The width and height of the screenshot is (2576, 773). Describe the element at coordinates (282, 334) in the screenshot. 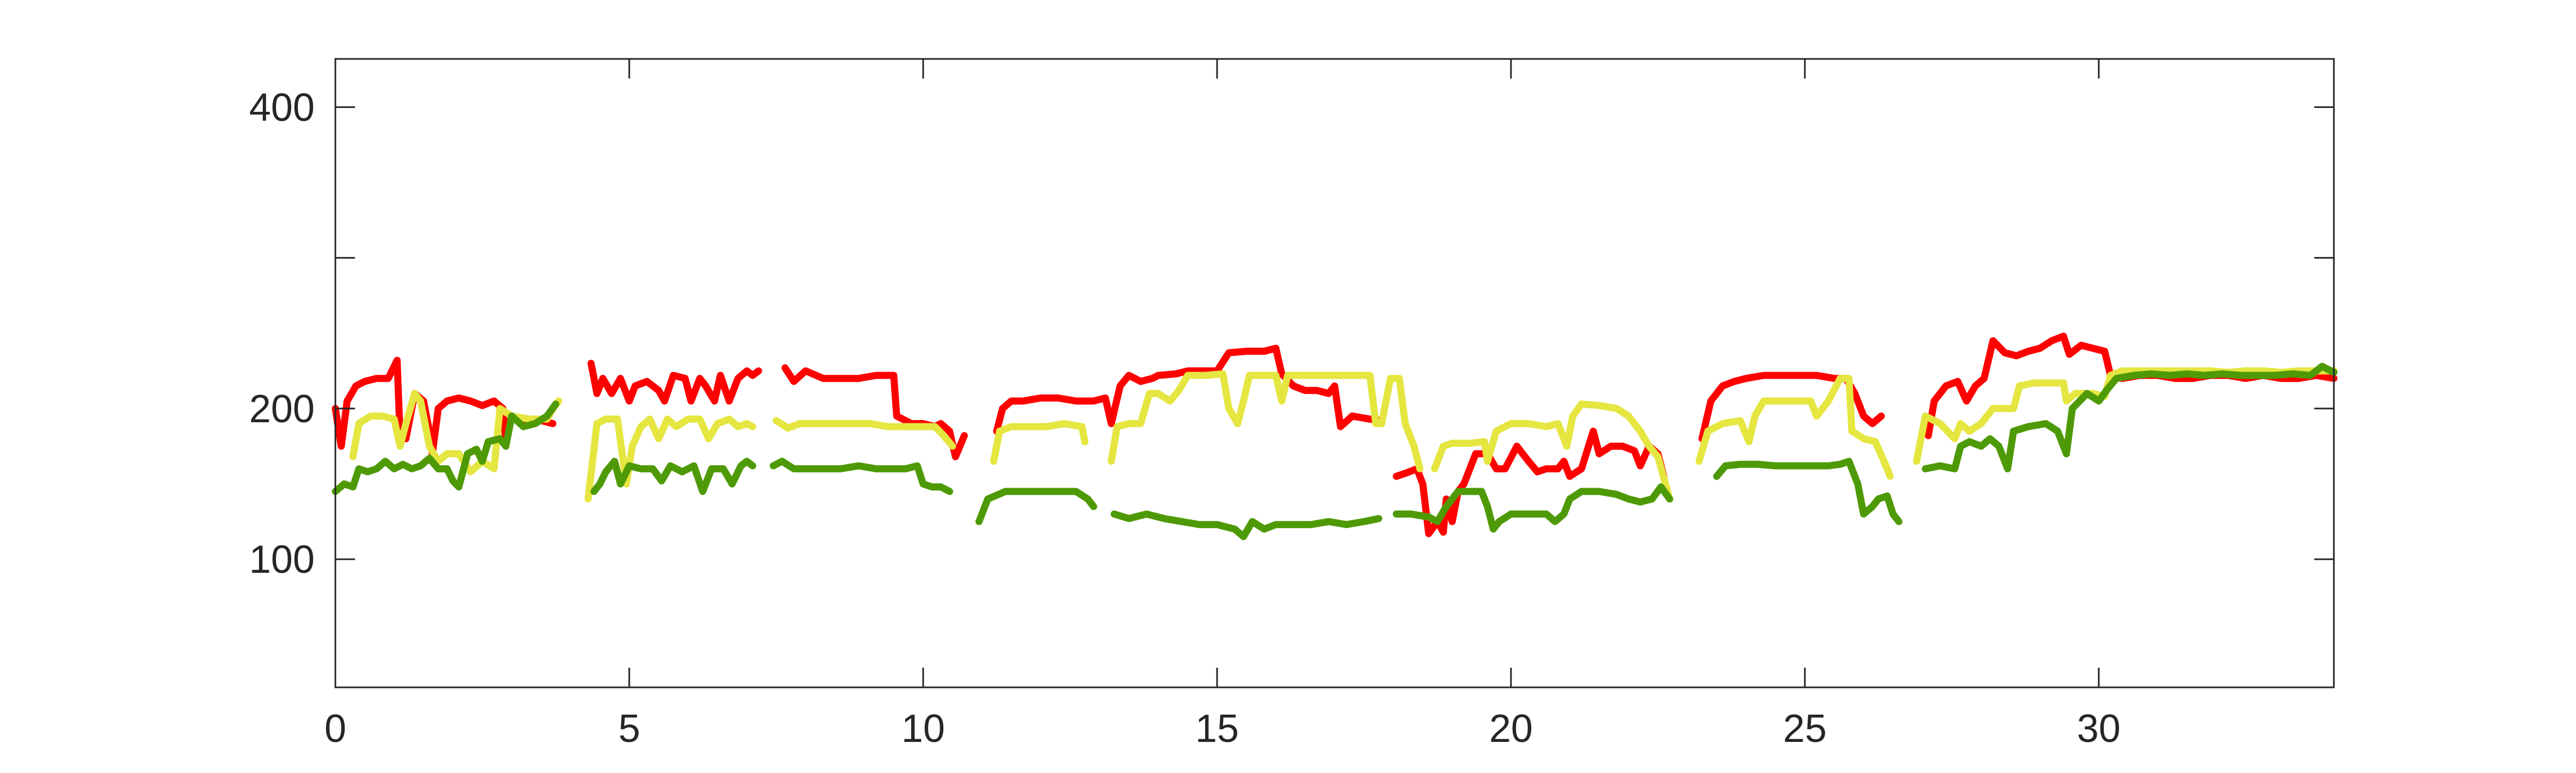

I see `y-tick-labels: 100 200 400` at that location.